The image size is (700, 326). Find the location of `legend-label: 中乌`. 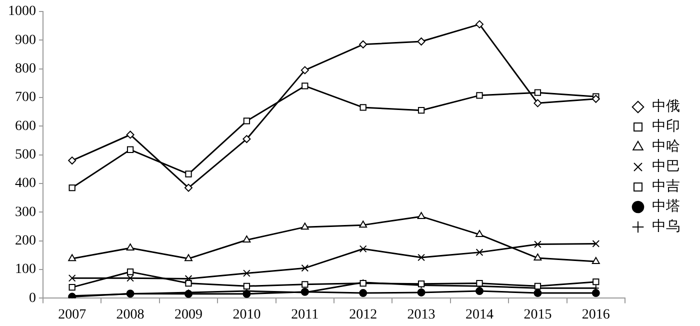

legend-label: 中乌 is located at coordinates (666, 226).